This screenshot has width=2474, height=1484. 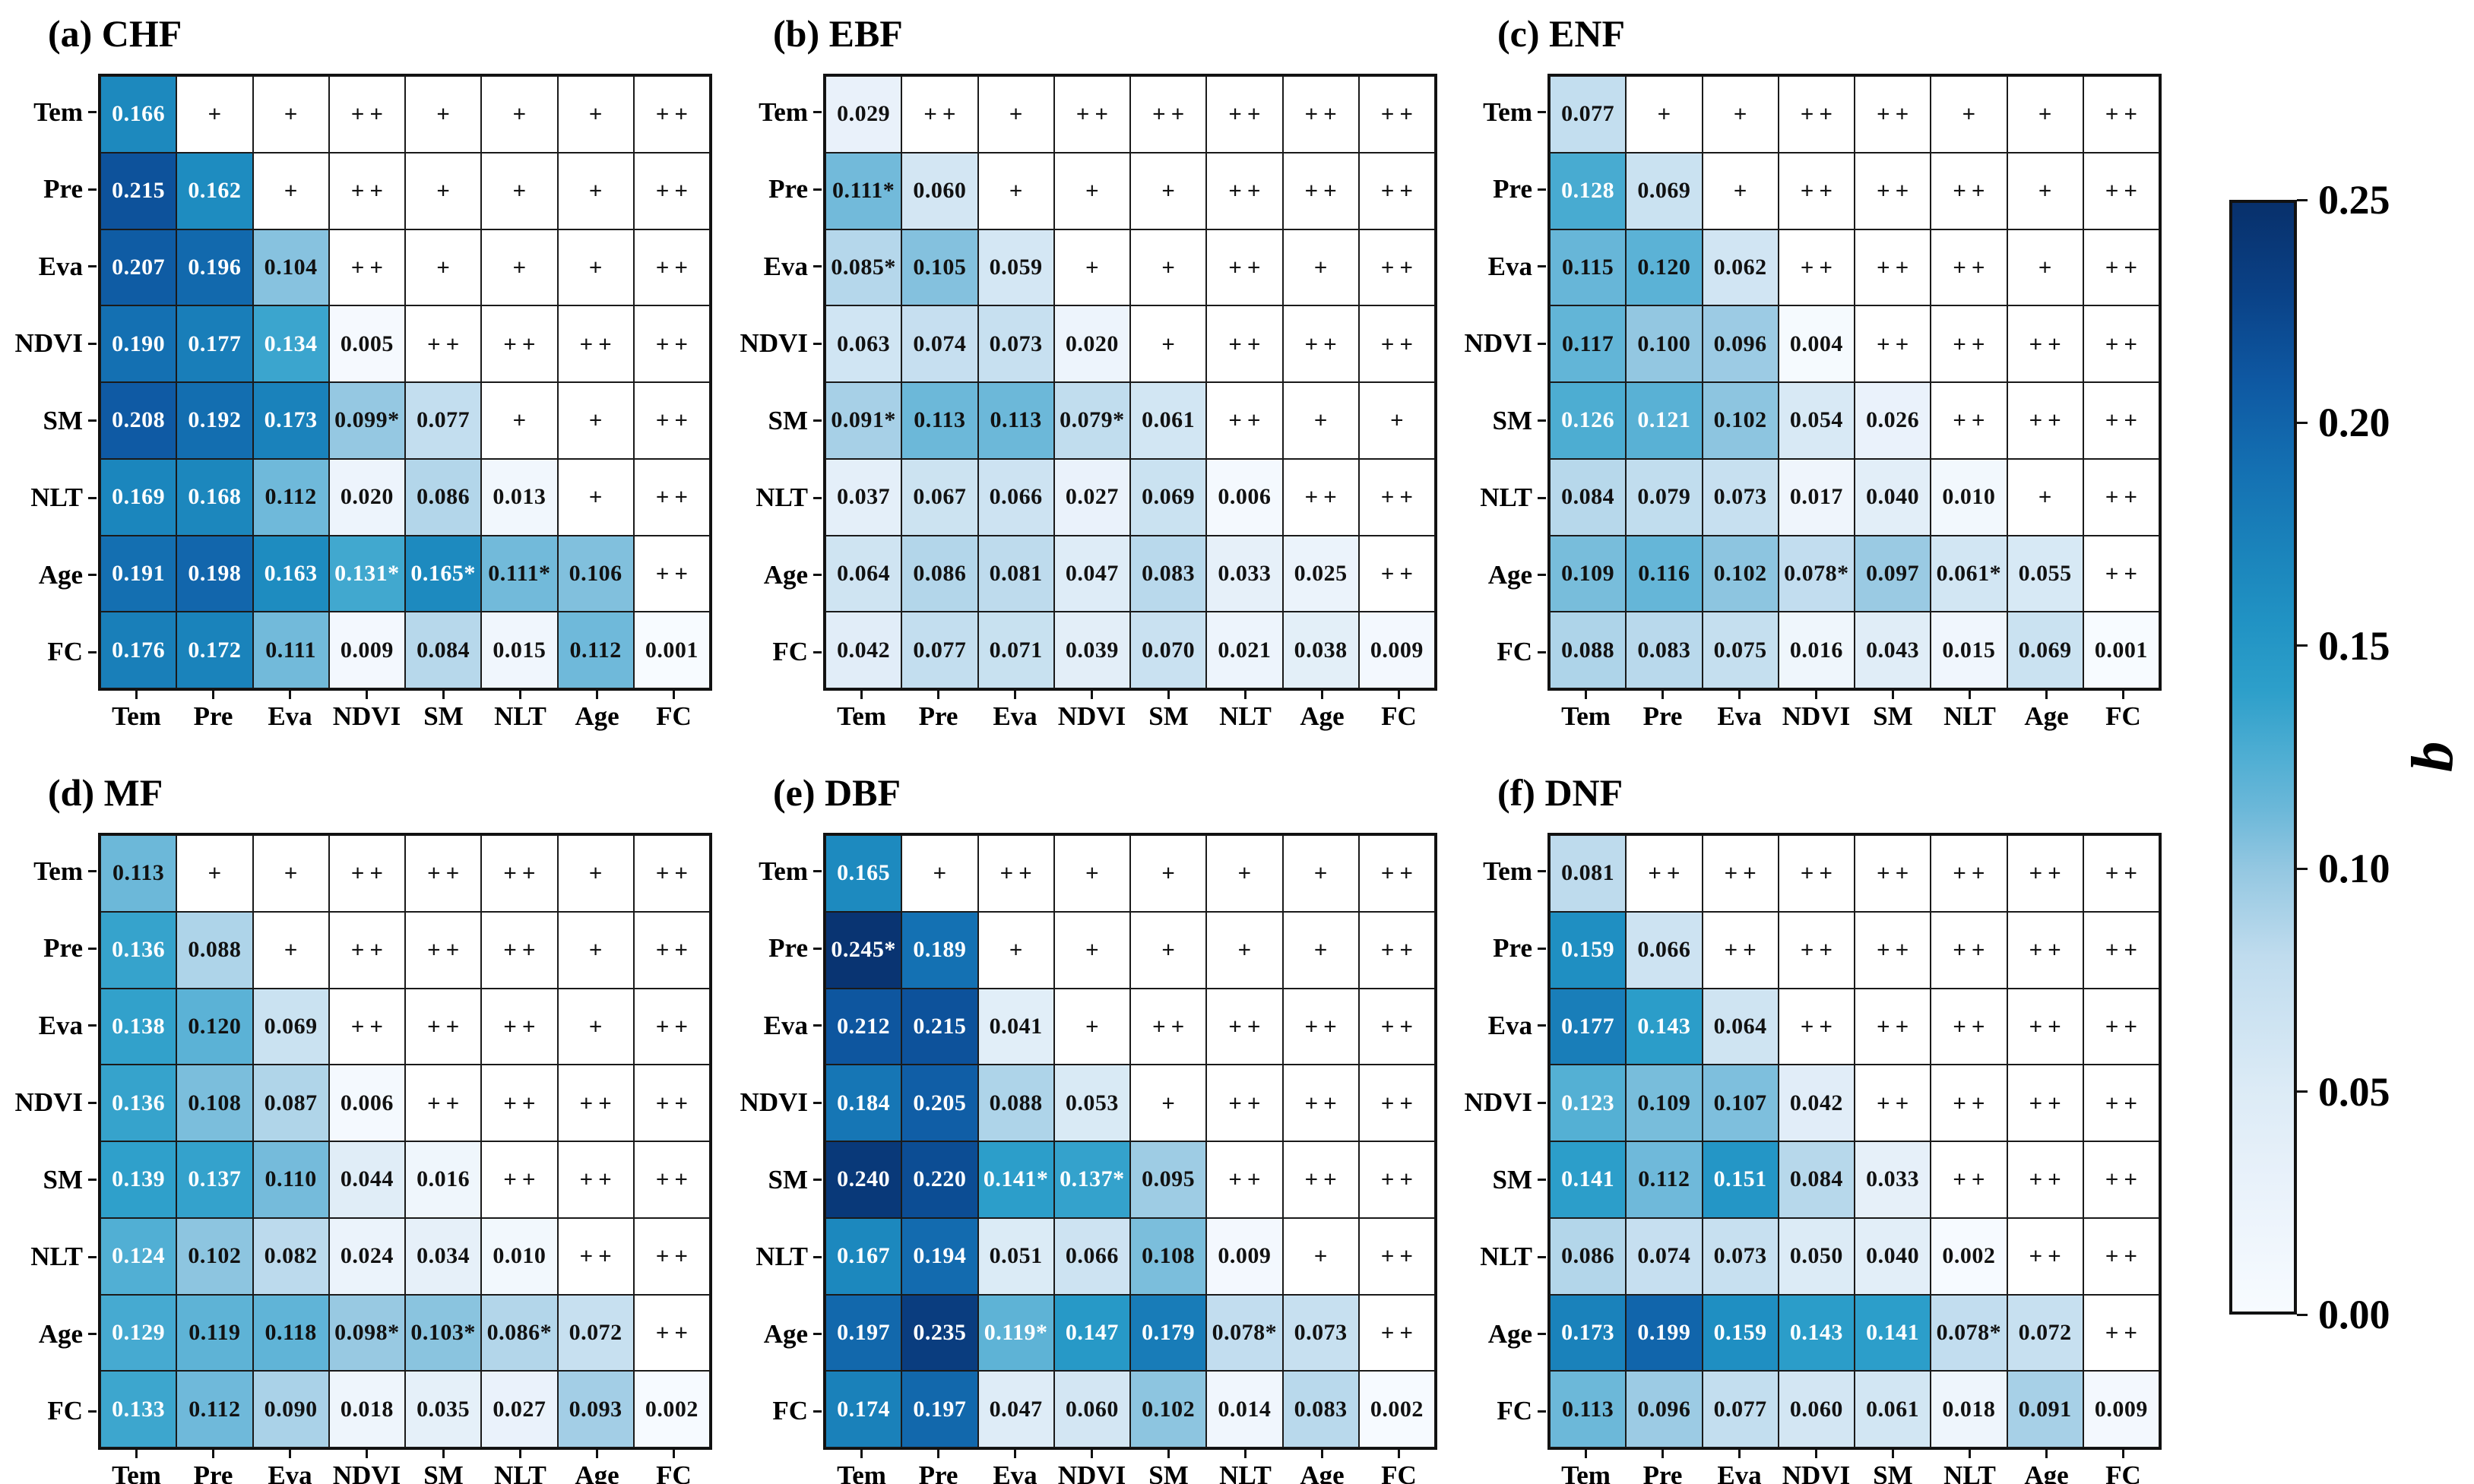 I want to click on q-value-cell: 0.110, so click(x=290, y=1179).